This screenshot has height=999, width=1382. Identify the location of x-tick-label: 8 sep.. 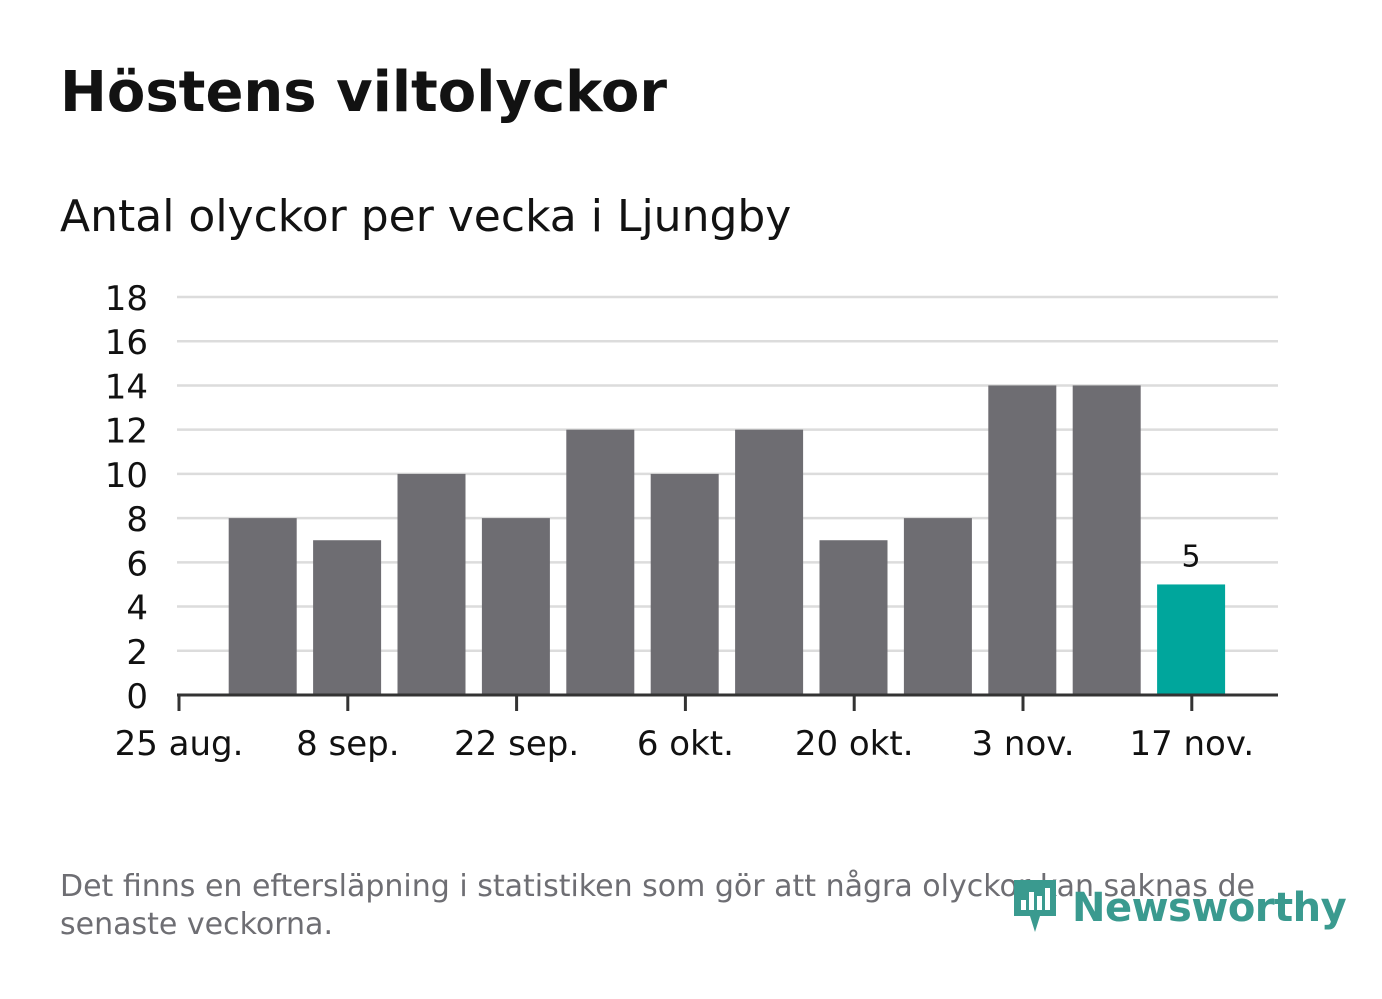
(347, 744).